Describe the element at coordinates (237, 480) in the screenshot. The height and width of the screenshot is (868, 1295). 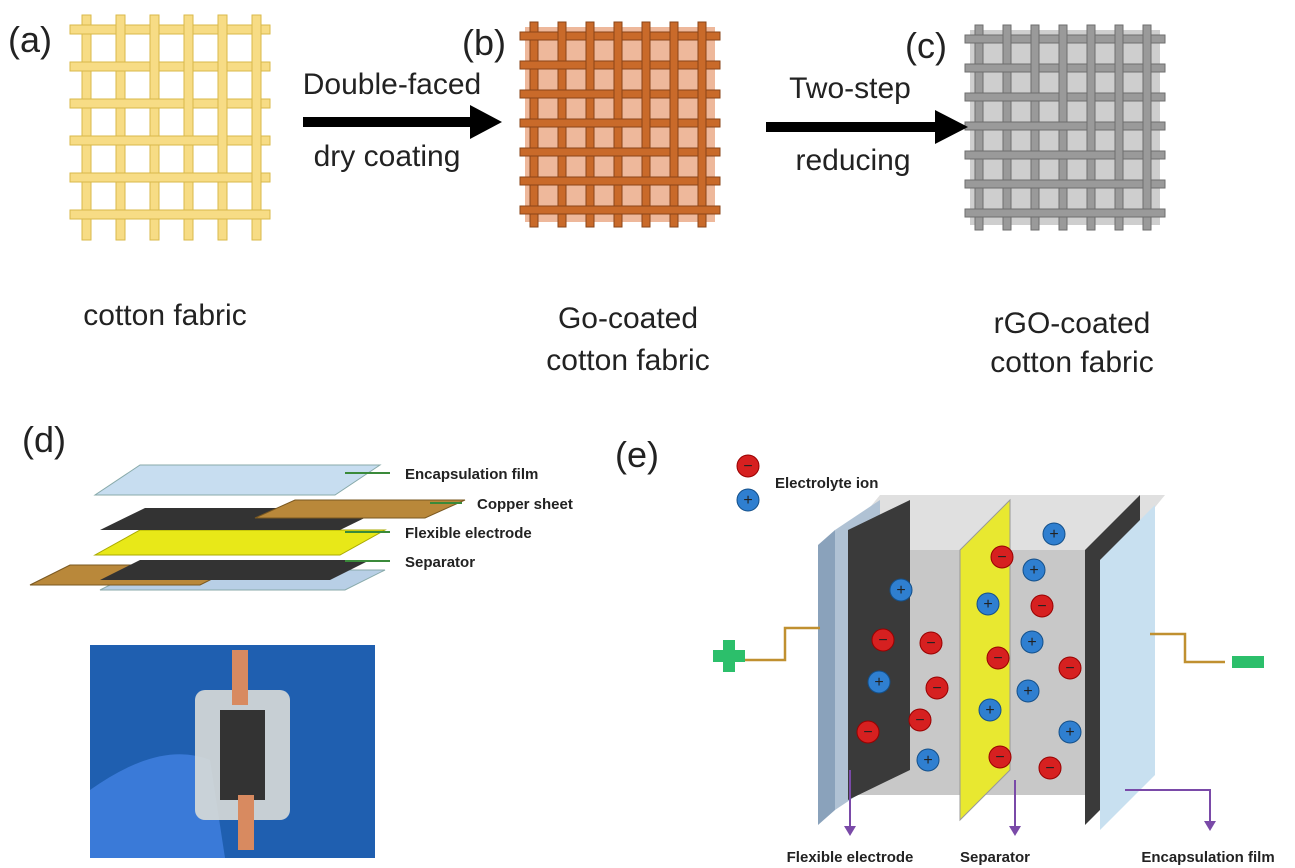
I see `film` at that location.